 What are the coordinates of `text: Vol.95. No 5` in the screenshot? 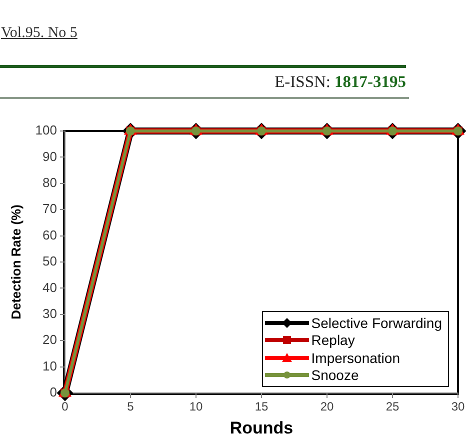 It's located at (39, 33).